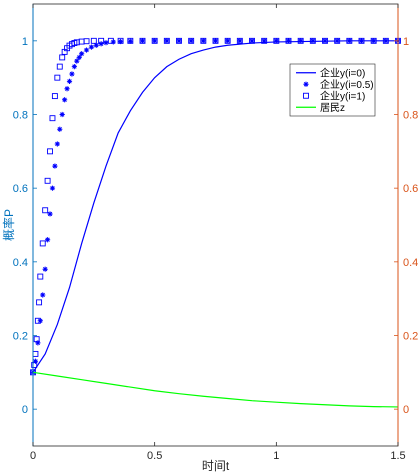 Image resolution: width=420 pixels, height=475 pixels. Describe the element at coordinates (25, 410) in the screenshot. I see `y-tick-label: 0` at that location.